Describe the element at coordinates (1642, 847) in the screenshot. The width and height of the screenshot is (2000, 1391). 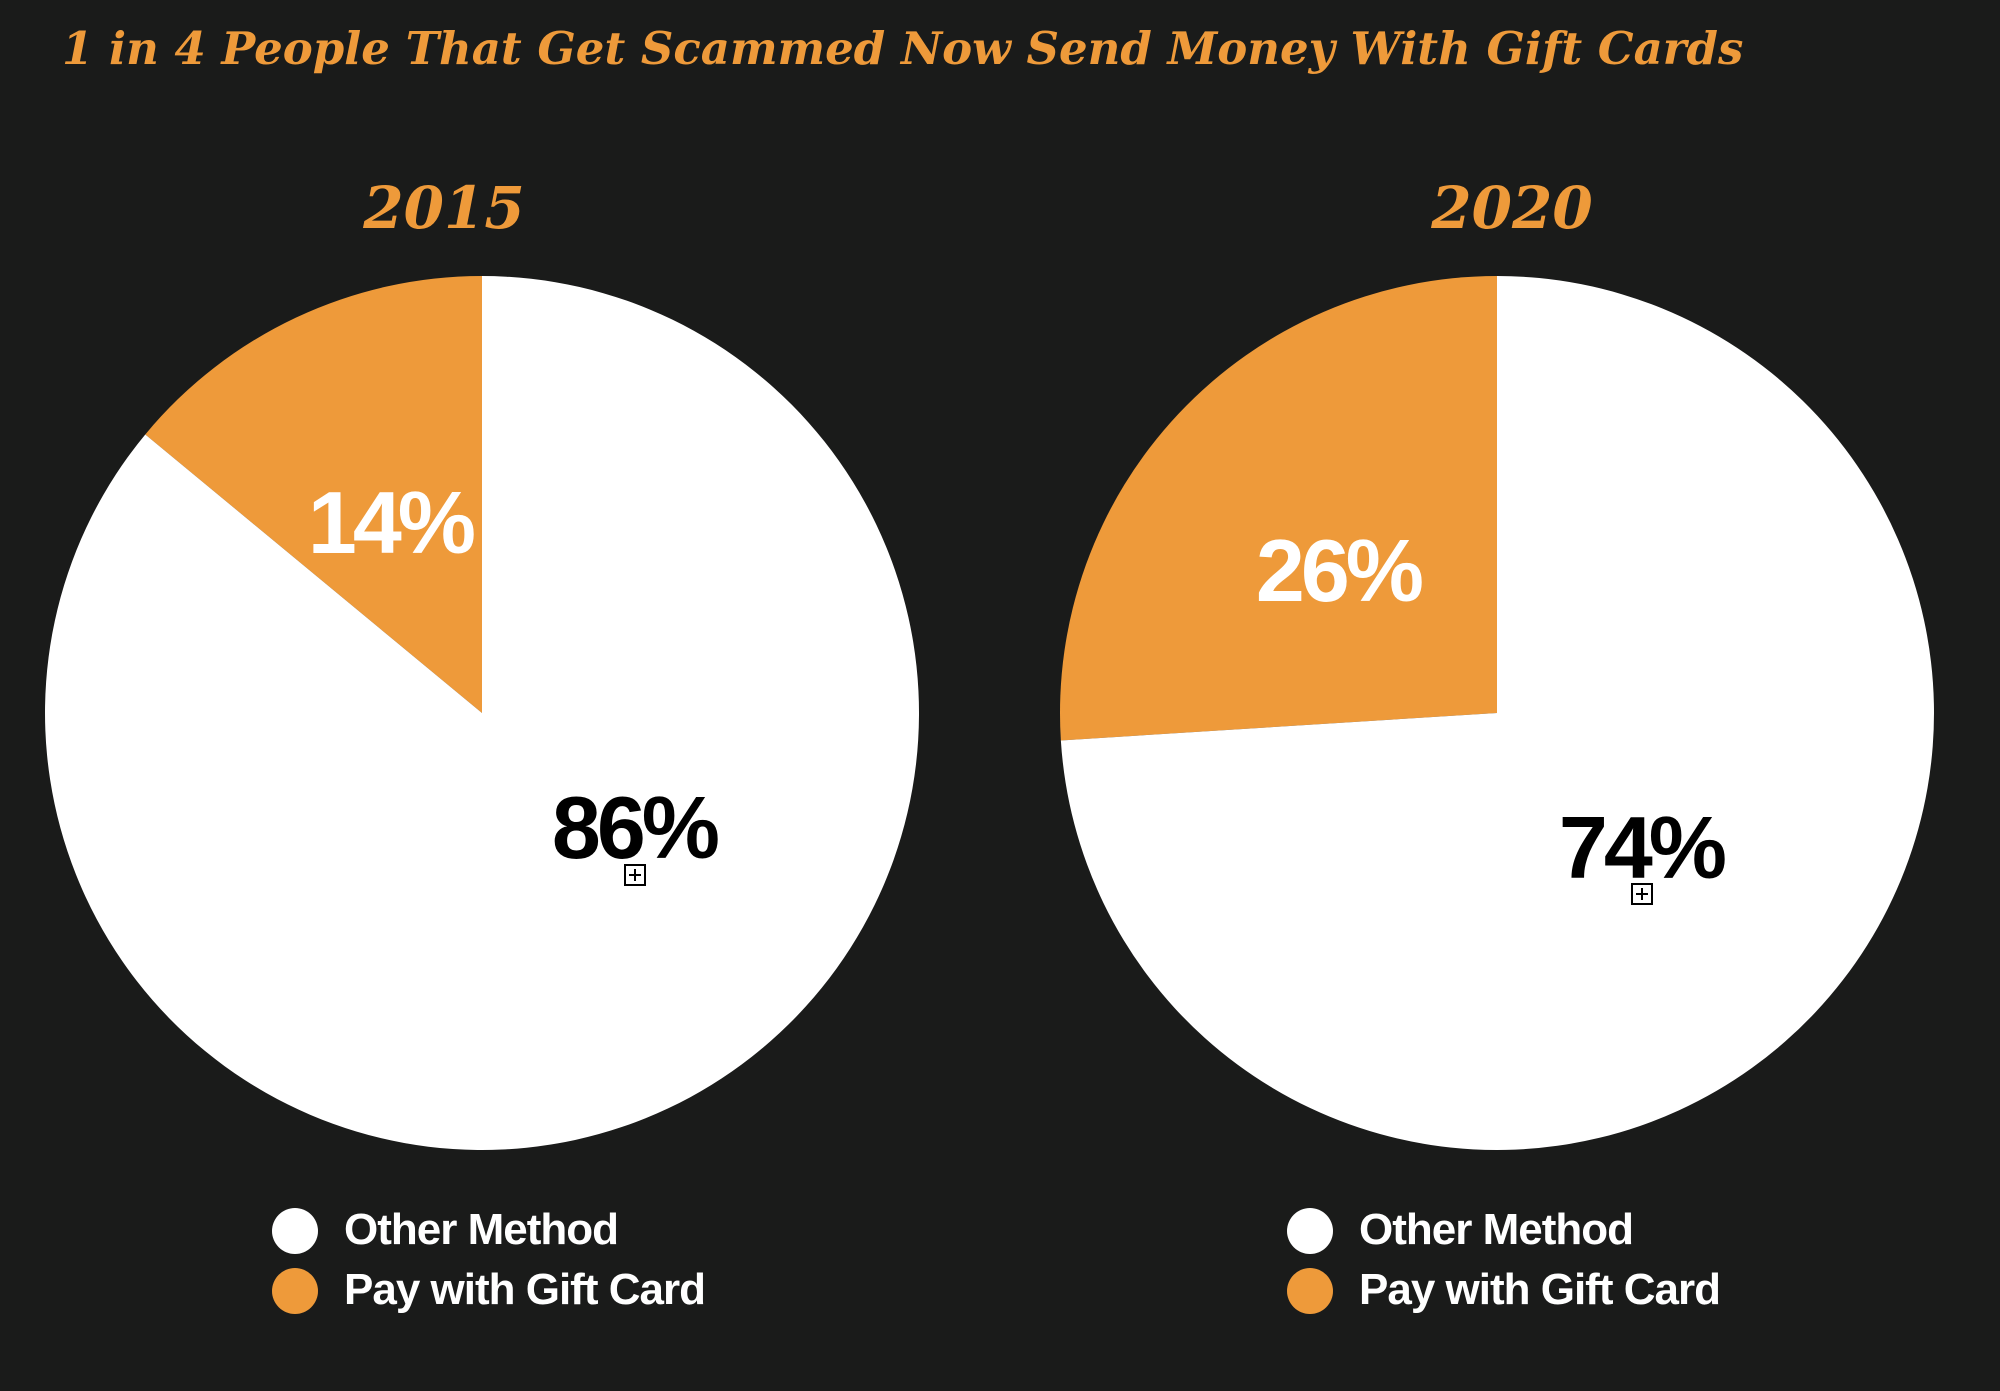
I see `data-label-other-method-2020: 74%` at that location.